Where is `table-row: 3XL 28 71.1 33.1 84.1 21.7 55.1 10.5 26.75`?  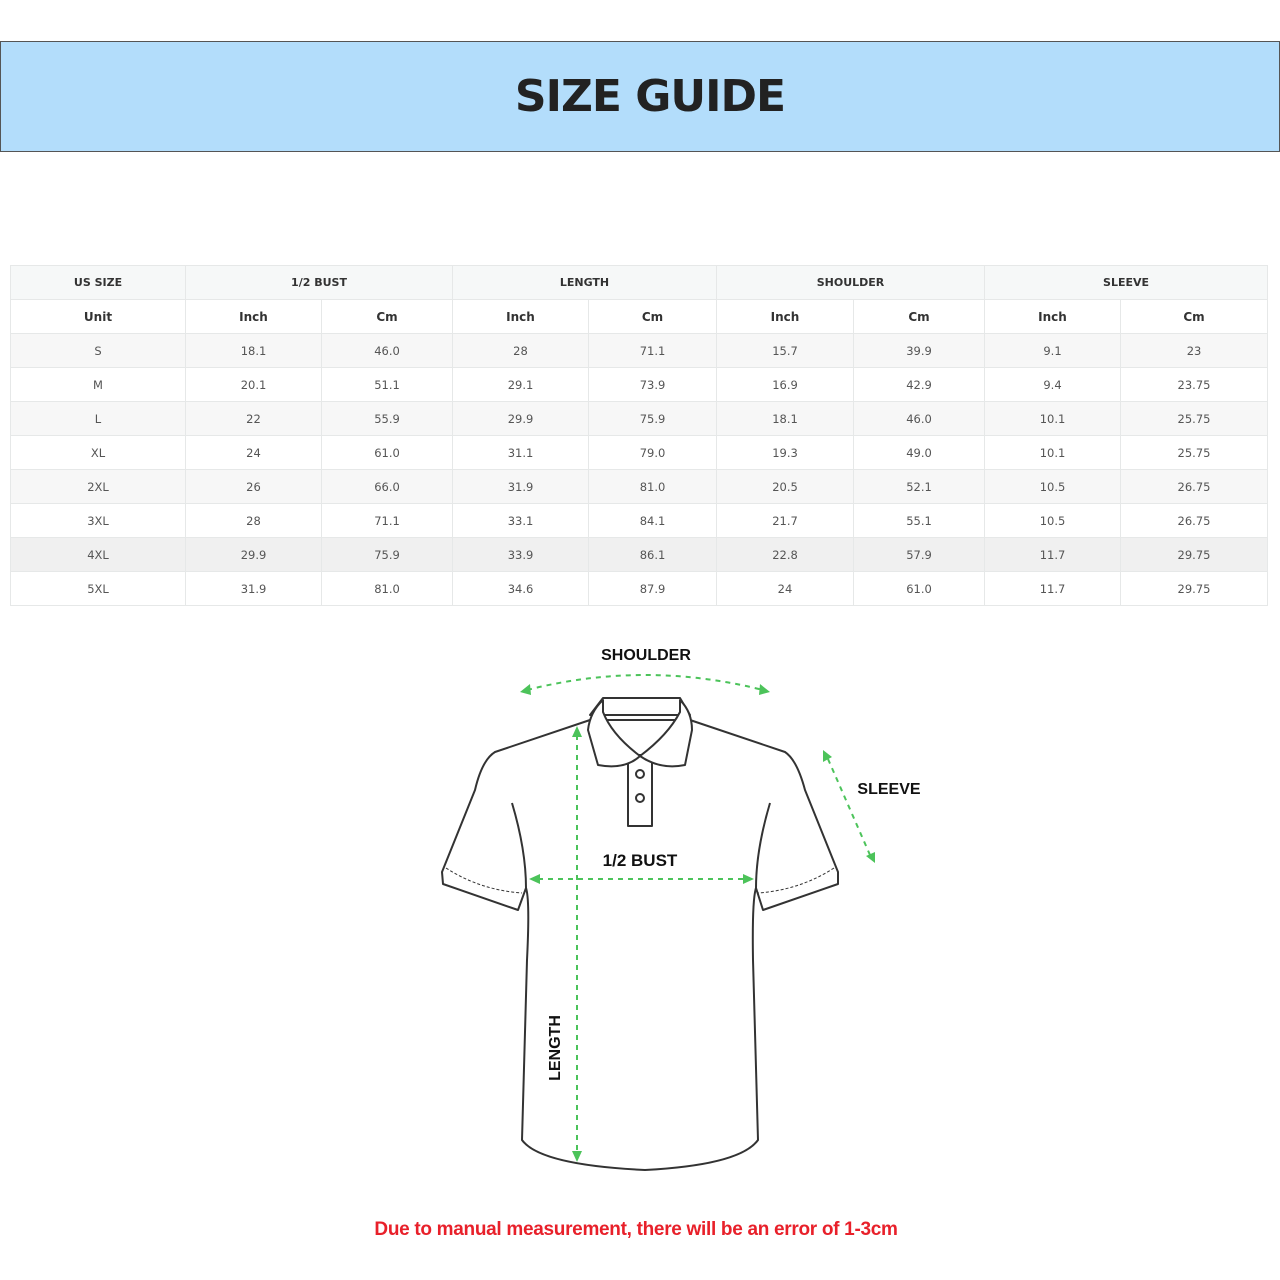
table-row: 3XL 28 71.1 33.1 84.1 21.7 55.1 10.5 26.75 is located at coordinates (639, 520).